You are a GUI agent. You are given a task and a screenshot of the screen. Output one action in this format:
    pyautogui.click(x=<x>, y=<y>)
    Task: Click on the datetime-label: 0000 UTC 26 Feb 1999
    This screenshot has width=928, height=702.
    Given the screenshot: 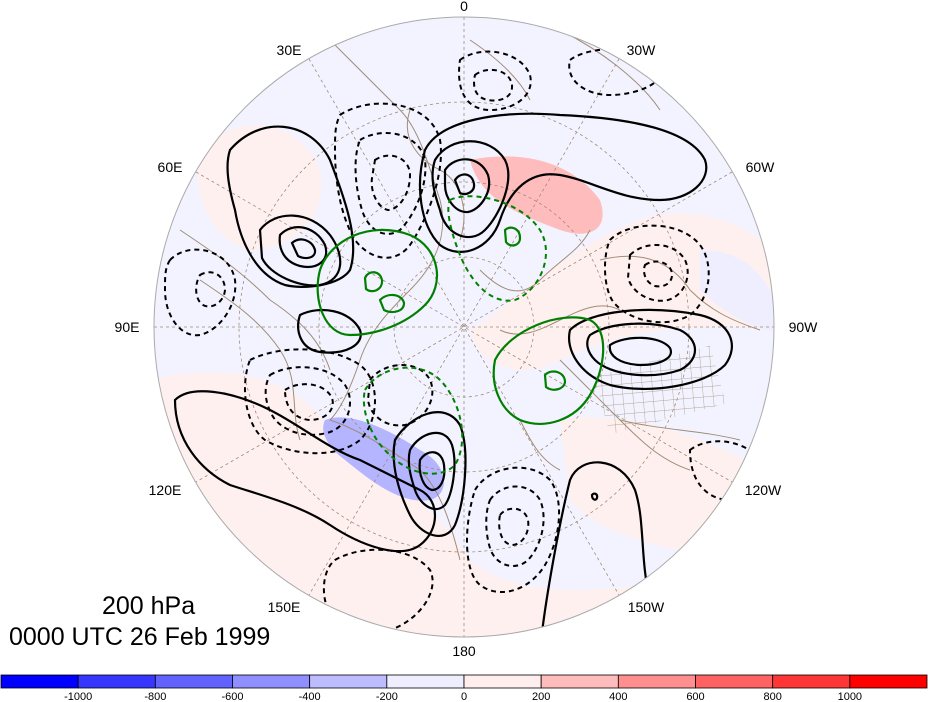 What is the action you would take?
    pyautogui.click(x=140, y=637)
    